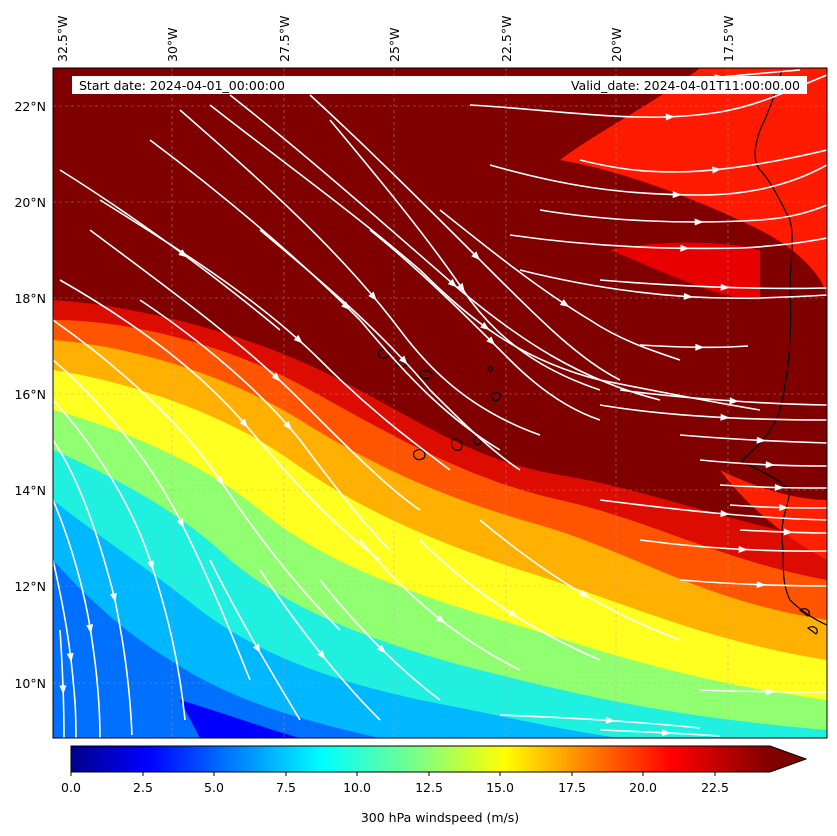 Image resolution: width=837 pixels, height=836 pixels. I want to click on colorbar-tick-label: 12.5, so click(429, 787).